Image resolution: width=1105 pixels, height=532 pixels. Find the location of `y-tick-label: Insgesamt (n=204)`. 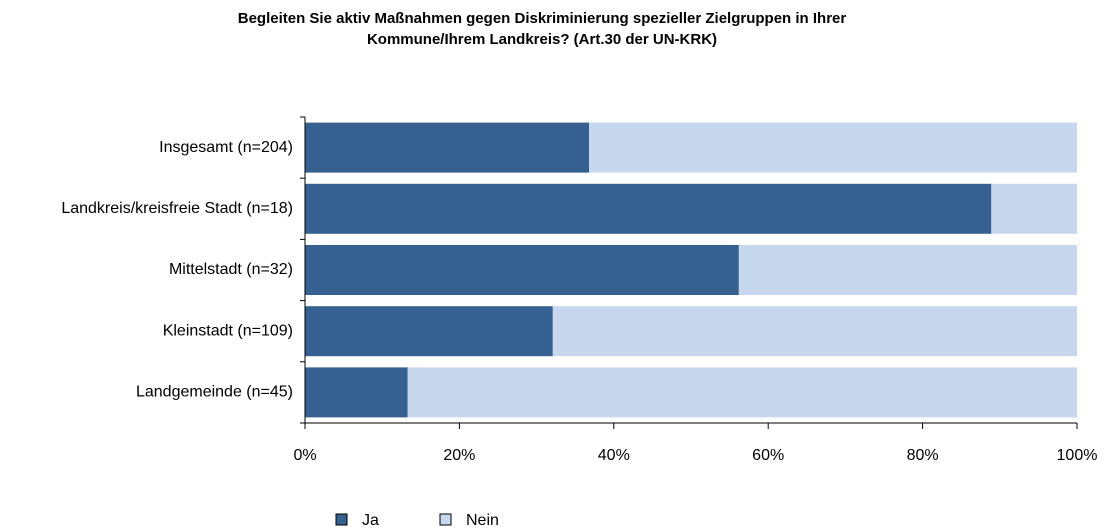

y-tick-label: Insgesamt (n=204) is located at coordinates (226, 147).